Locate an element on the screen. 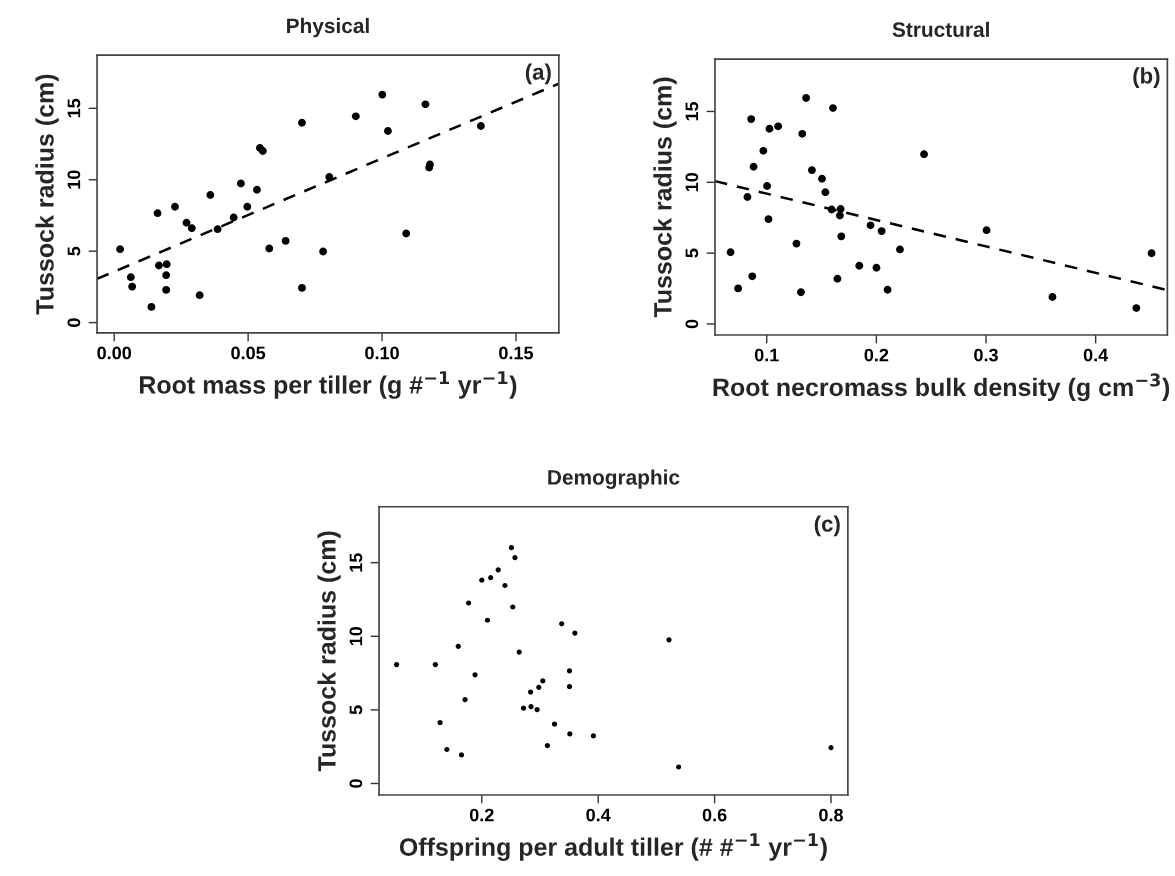 This screenshot has width=1175, height=876. x-tick-label: 0.10 is located at coordinates (382, 353).